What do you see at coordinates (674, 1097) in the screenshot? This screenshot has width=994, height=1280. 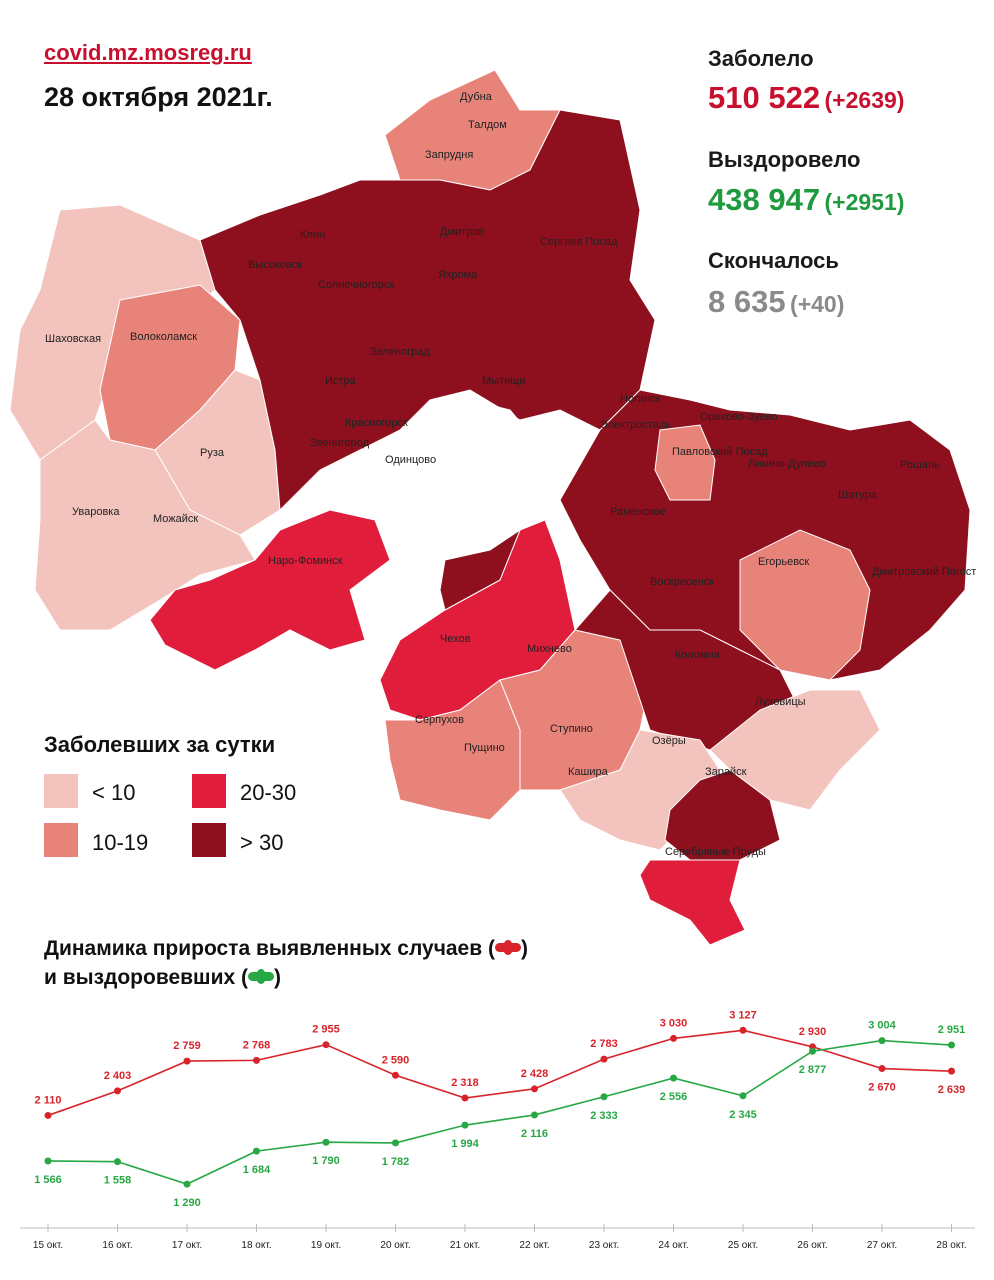 I see `data-label: 2 556` at bounding box center [674, 1097].